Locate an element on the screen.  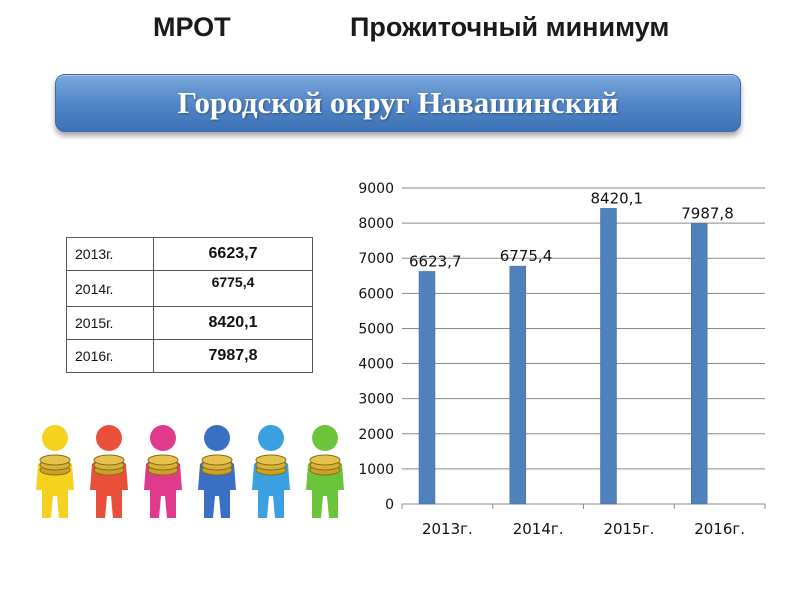
banner-title: Городской округ Навашинский is located at coordinates (398, 102).